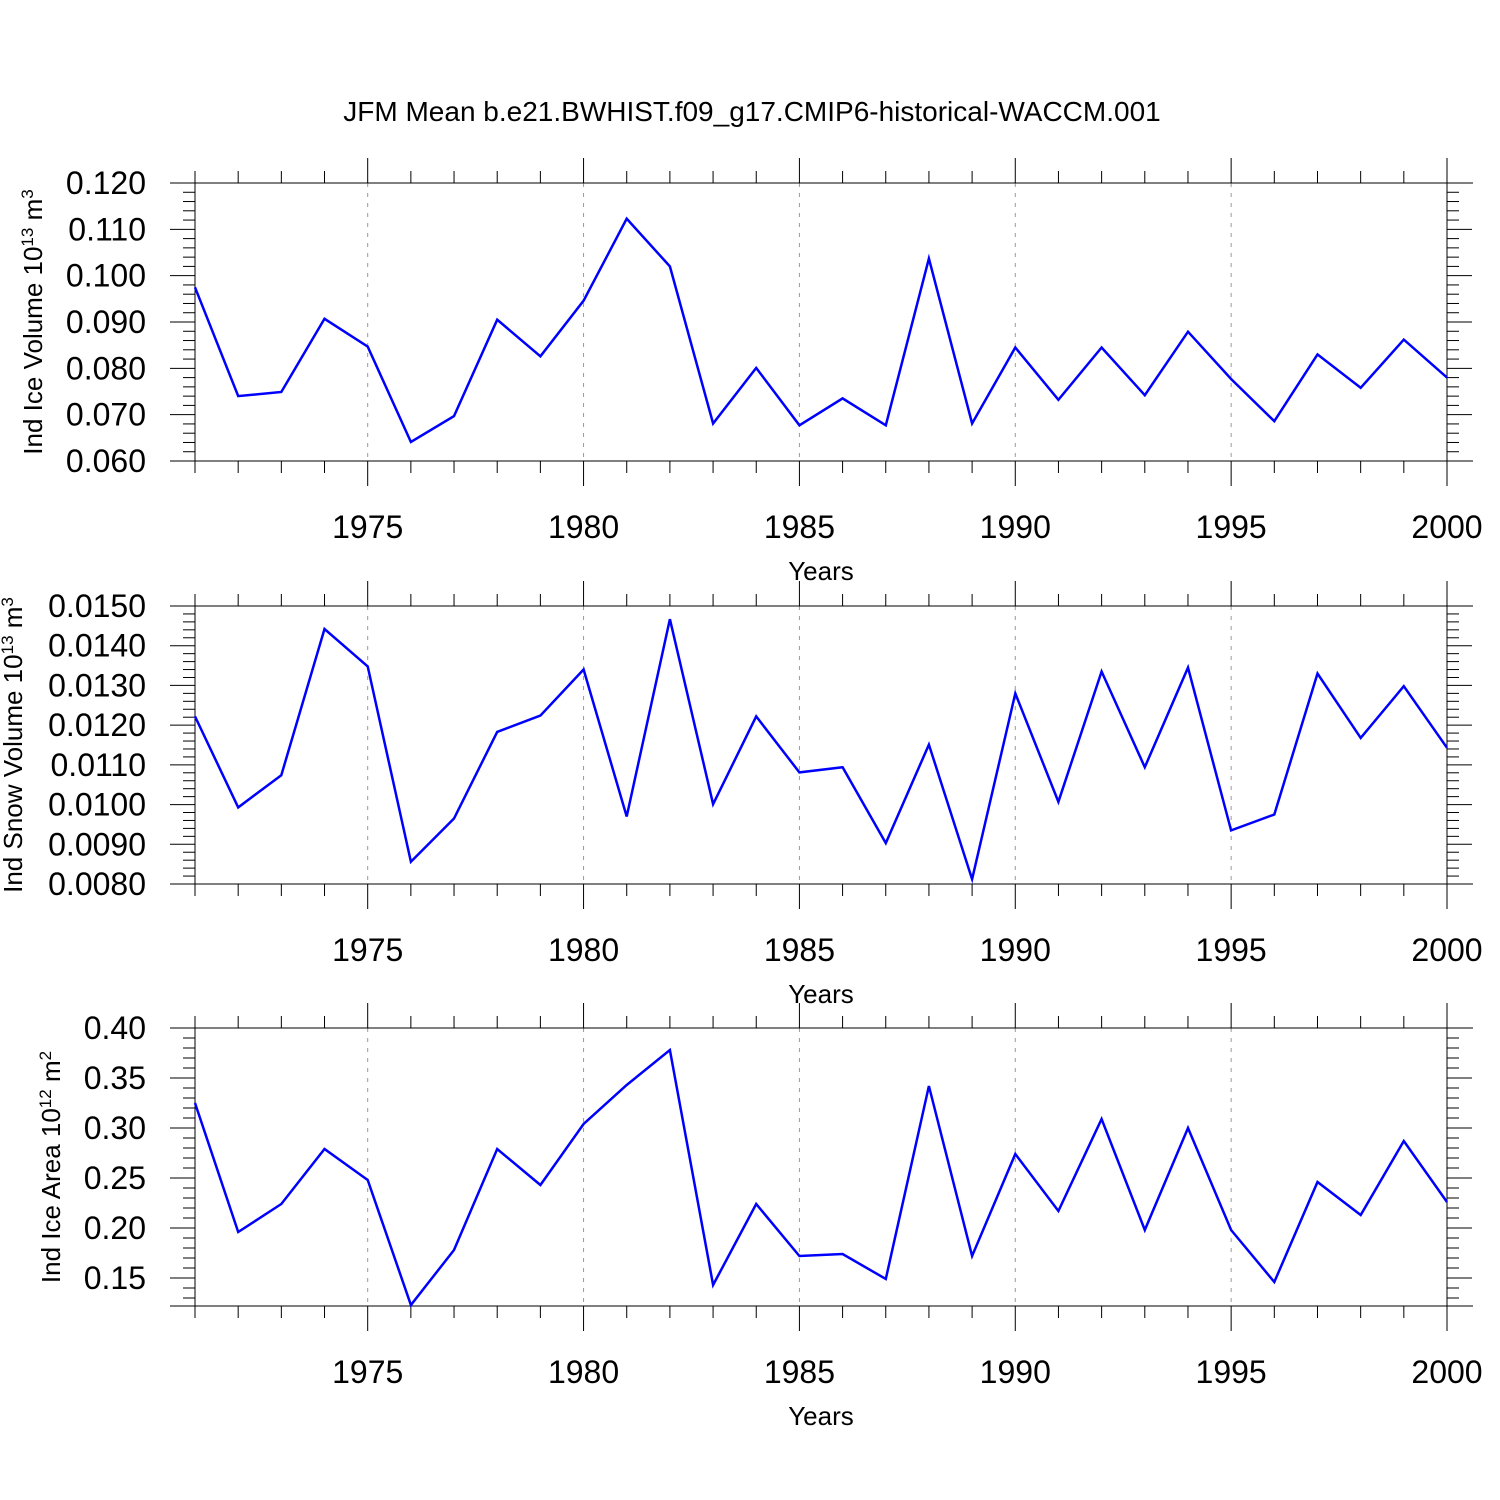 The height and width of the screenshot is (1500, 1500). Describe the element at coordinates (97, 844) in the screenshot. I see `y-tick-label: 0.0090` at that location.